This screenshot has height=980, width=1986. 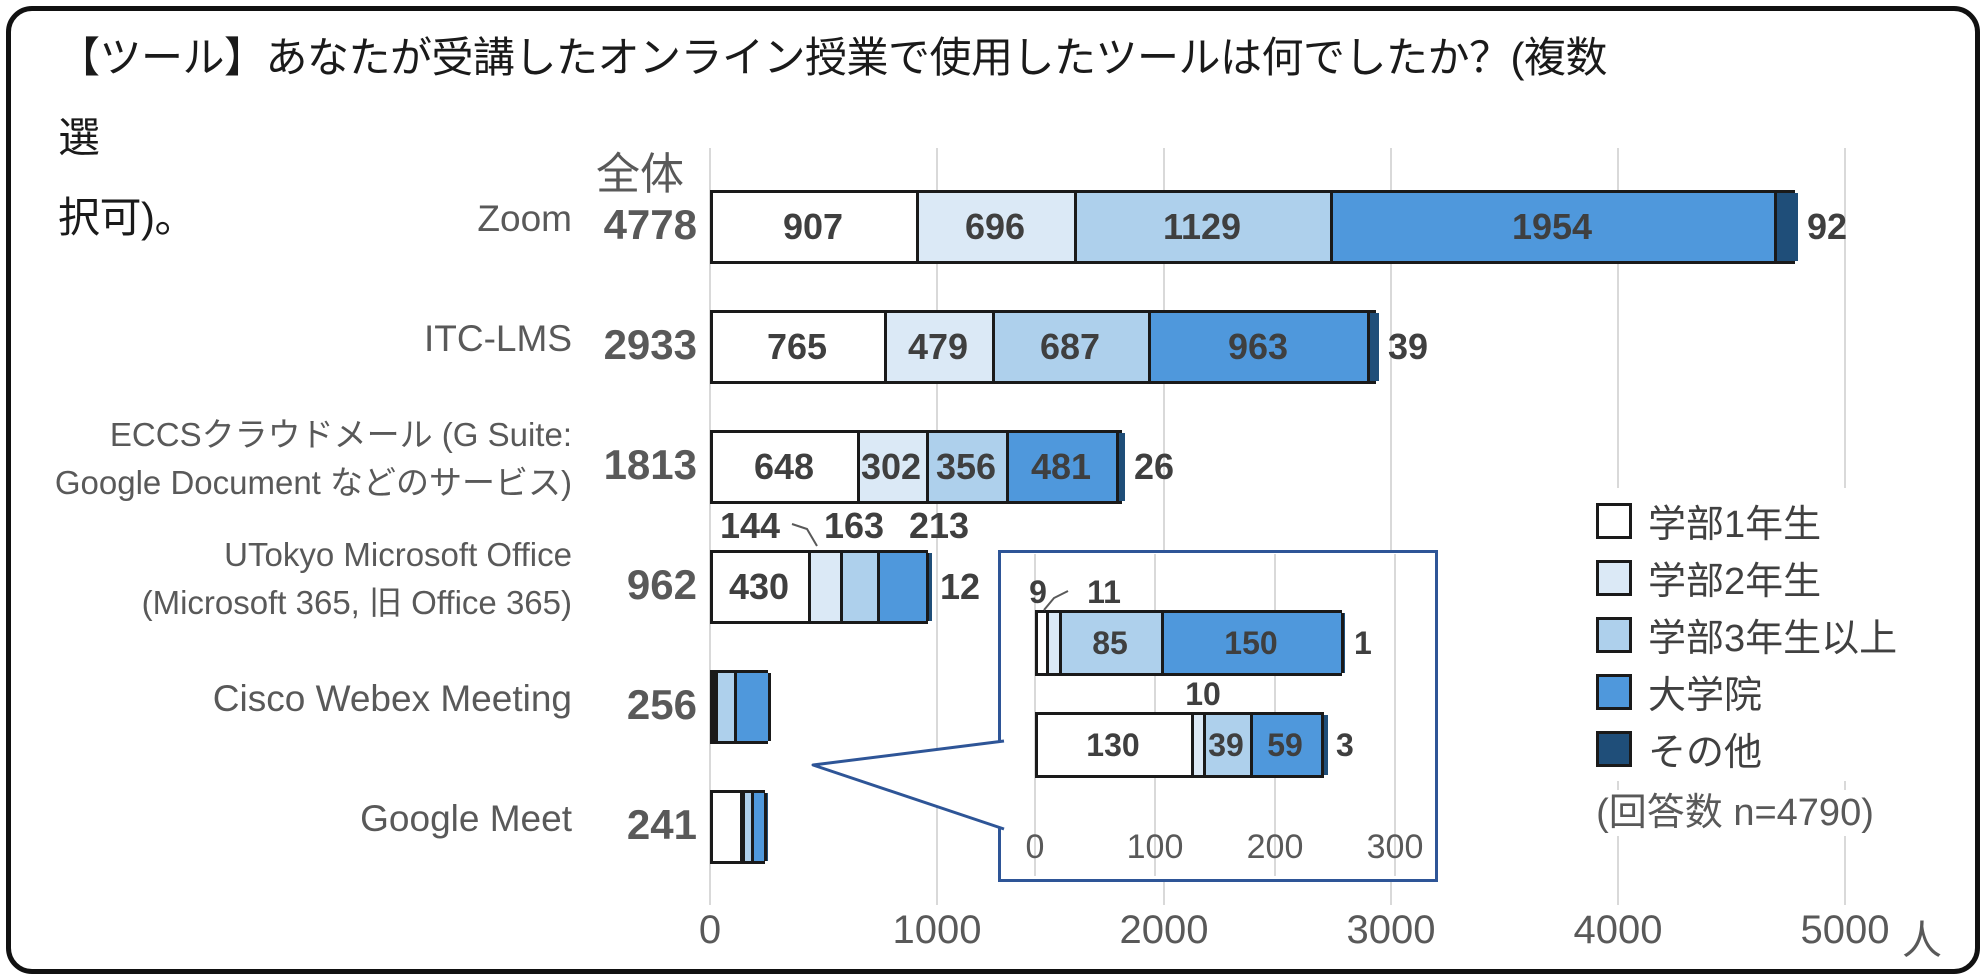 I want to click on segment-value-label: 648, so click(x=784, y=466).